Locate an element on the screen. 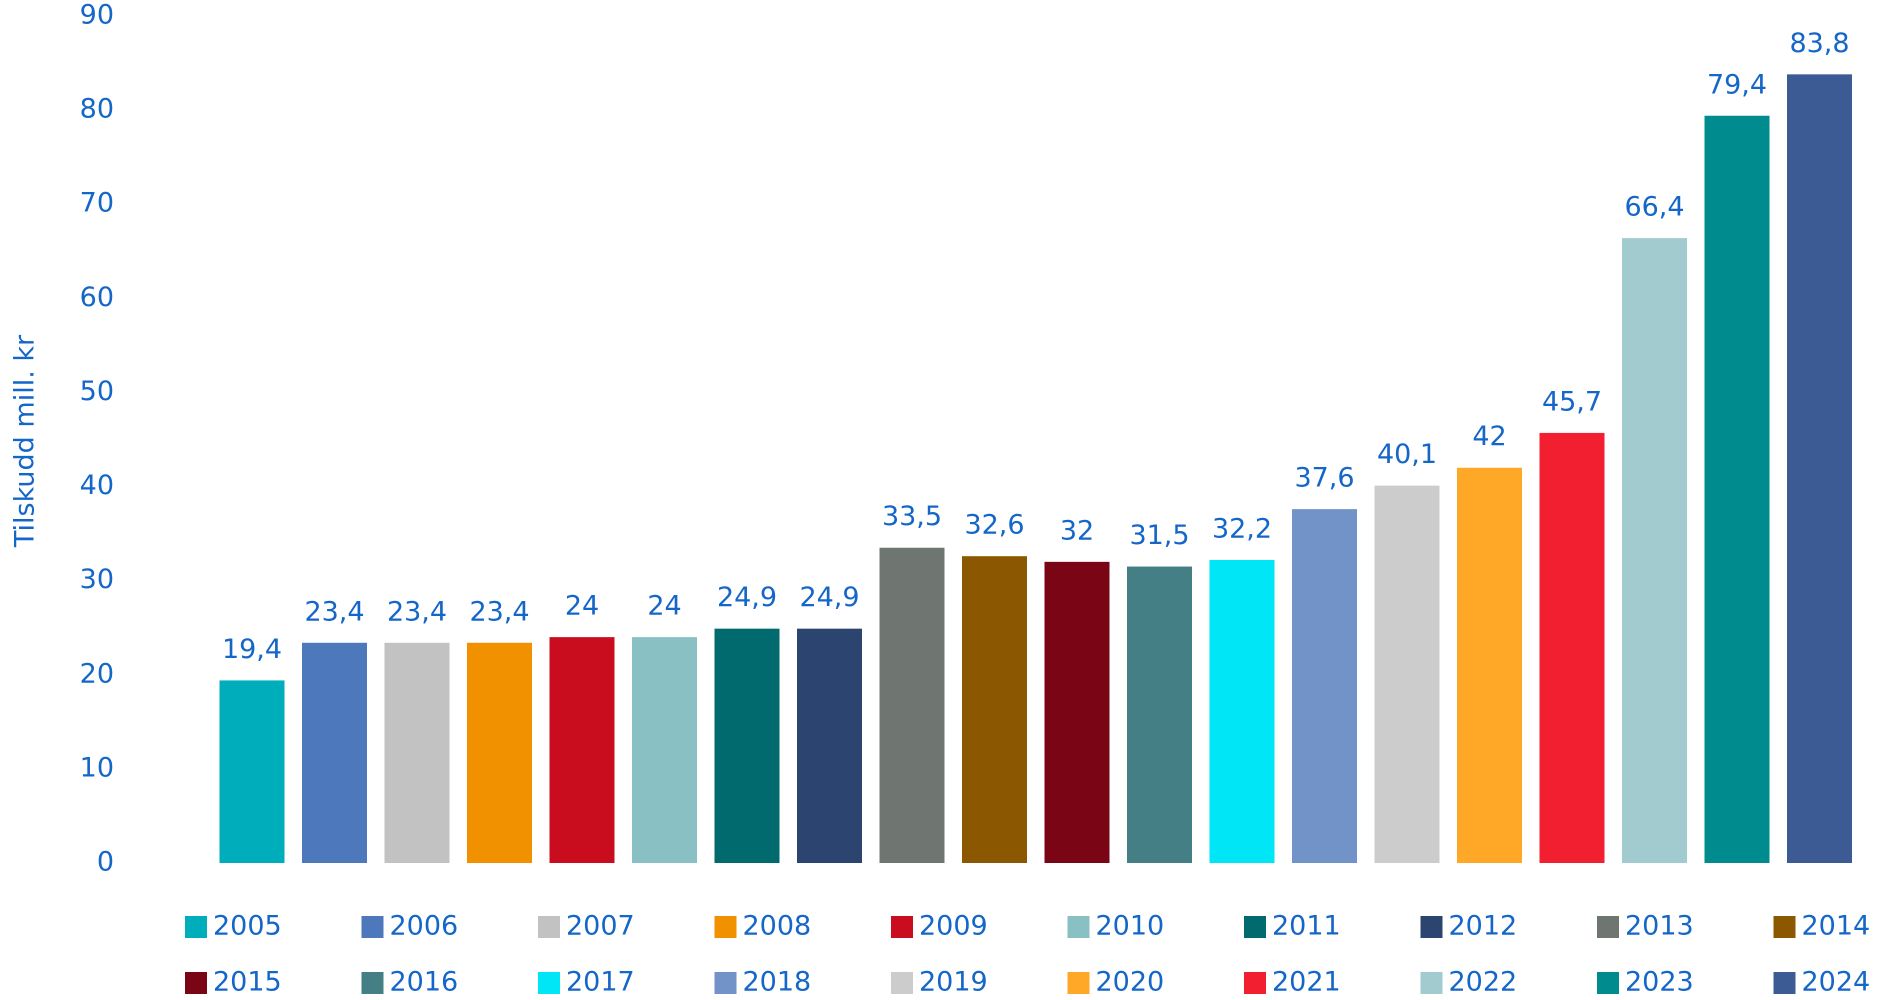 This screenshot has width=1882, height=1000. data-label: 83,8 is located at coordinates (1819, 43).